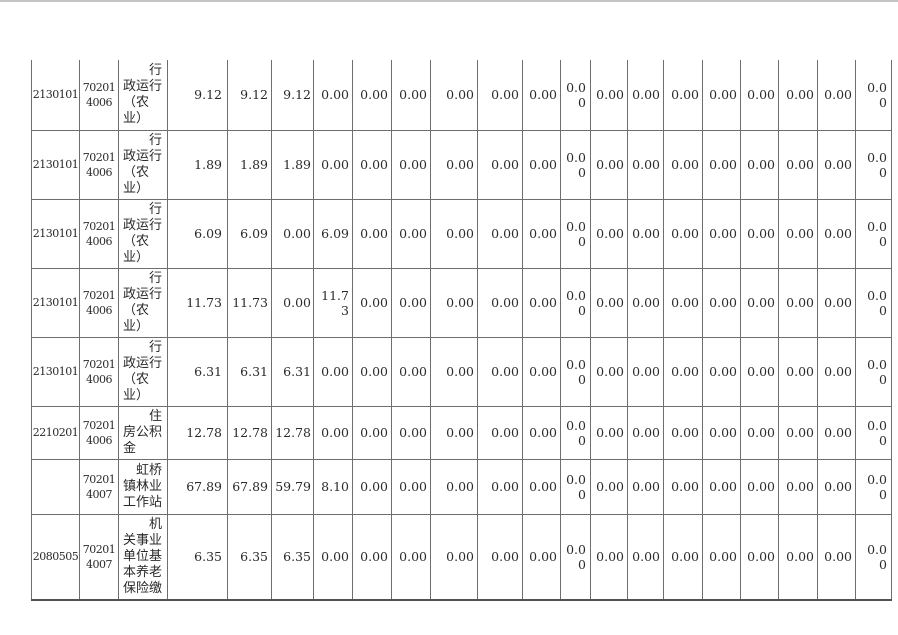 This screenshot has height=635, width=898. I want to click on value-cell: 6.31, so click(249, 371).